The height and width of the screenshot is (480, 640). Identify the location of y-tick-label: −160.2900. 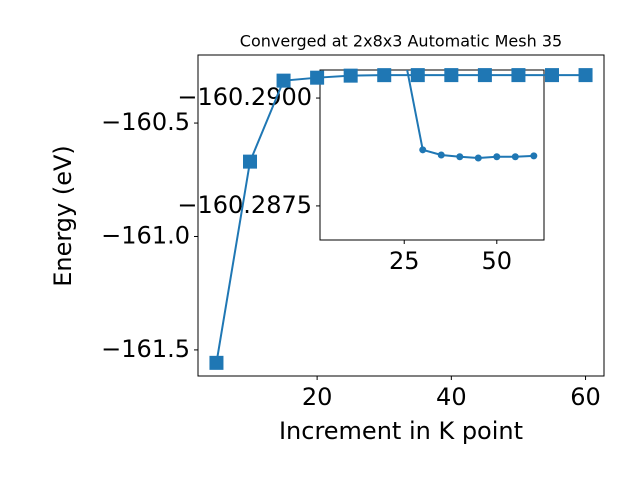
(244, 97).